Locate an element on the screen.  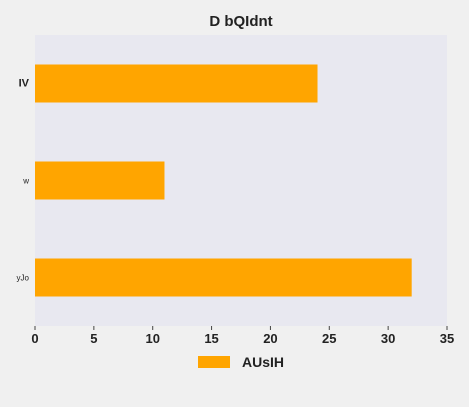
x-tick-label-6: 30 is located at coordinates (388, 338).